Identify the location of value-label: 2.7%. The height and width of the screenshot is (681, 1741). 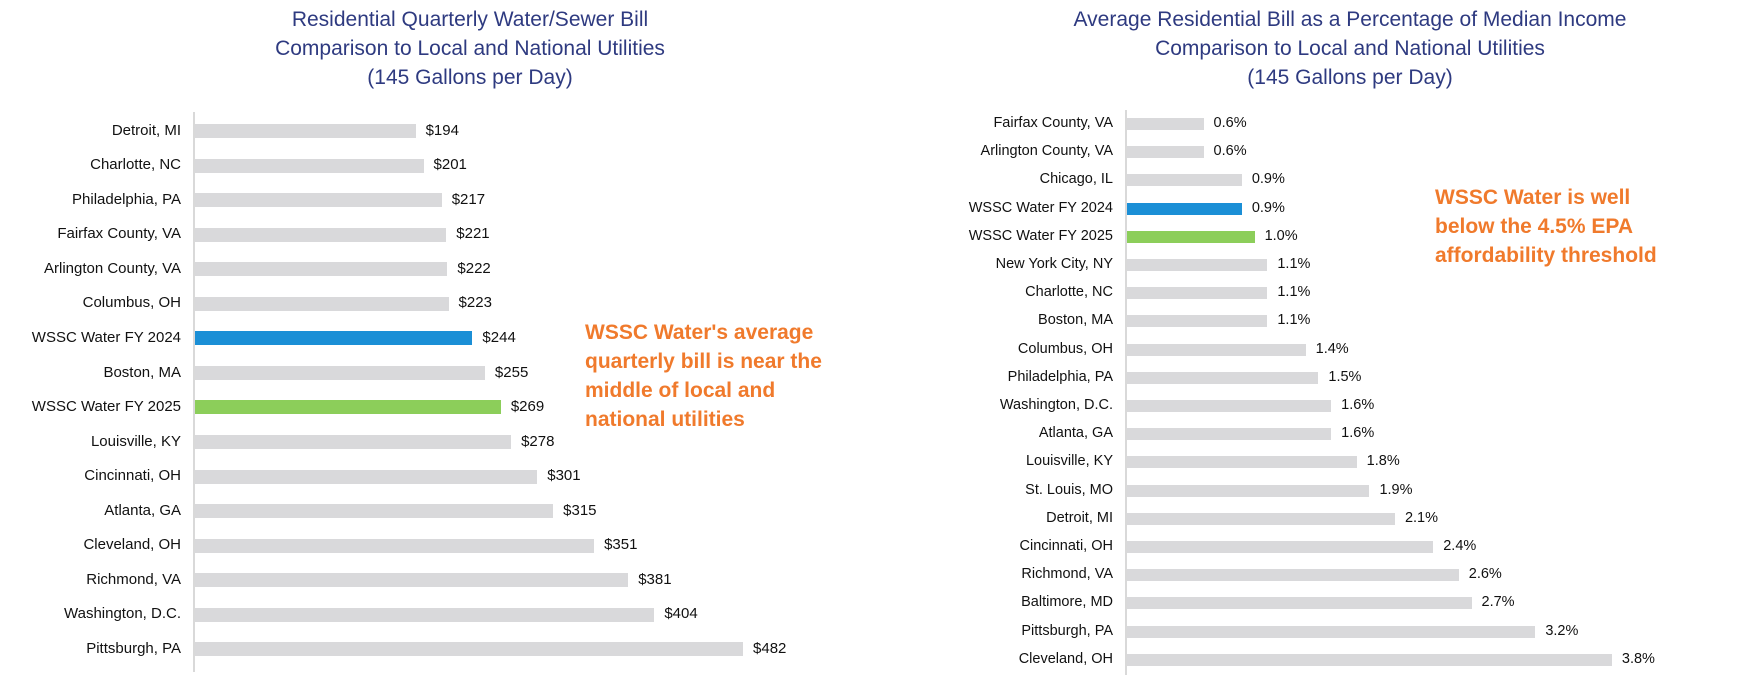
(1498, 602).